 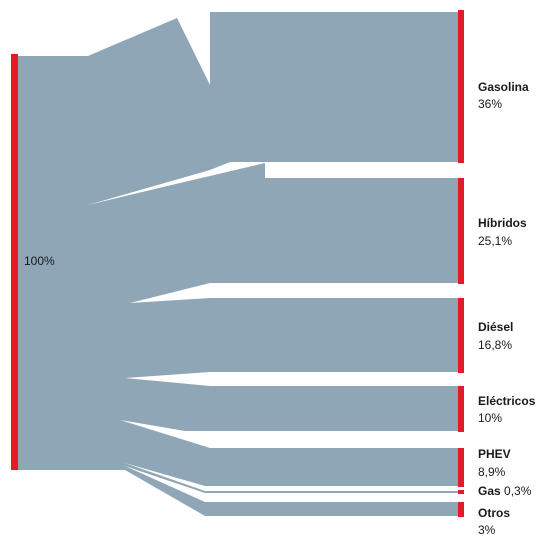 What do you see at coordinates (490, 418) in the screenshot?
I see `target-value-electricos: 10%` at bounding box center [490, 418].